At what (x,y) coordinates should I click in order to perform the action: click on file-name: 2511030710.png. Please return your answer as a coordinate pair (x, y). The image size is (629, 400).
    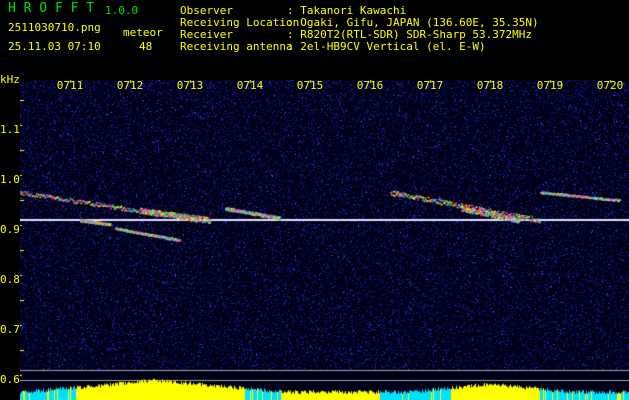
    Looking at the image, I should click on (54, 27).